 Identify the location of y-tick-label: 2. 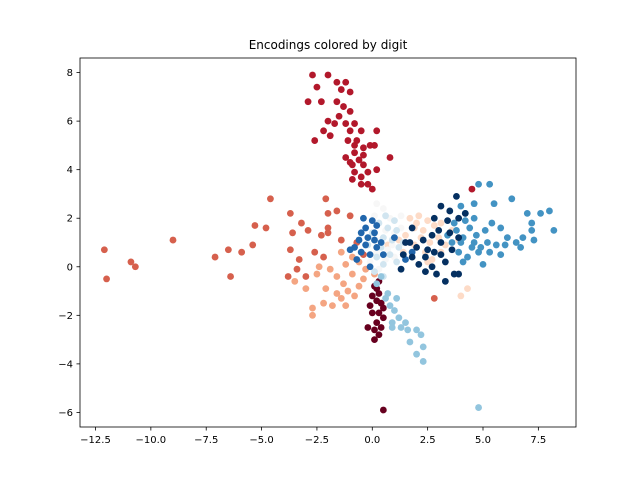
(70, 219).